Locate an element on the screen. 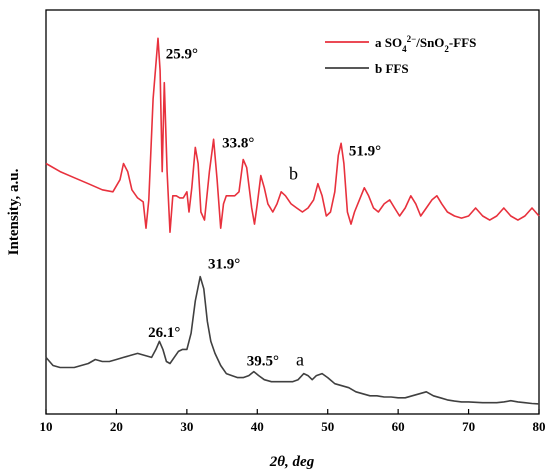  curve-label: a is located at coordinates (300, 360).